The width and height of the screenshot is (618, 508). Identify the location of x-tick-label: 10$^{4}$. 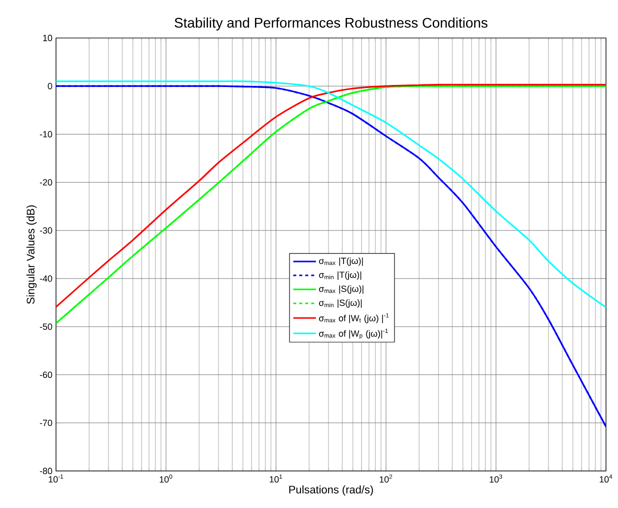
(606, 478).